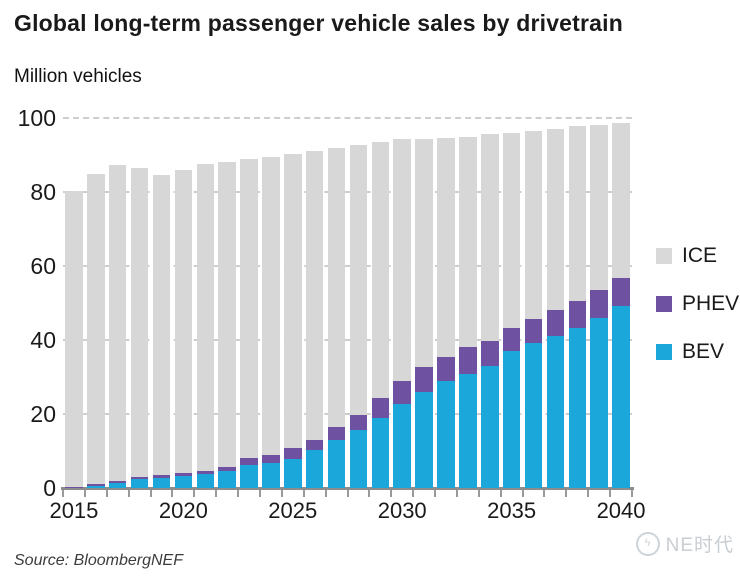 Image resolution: width=740 pixels, height=576 pixels. Describe the element at coordinates (293, 510) in the screenshot. I see `x-tick-label-2025: 2025` at that location.